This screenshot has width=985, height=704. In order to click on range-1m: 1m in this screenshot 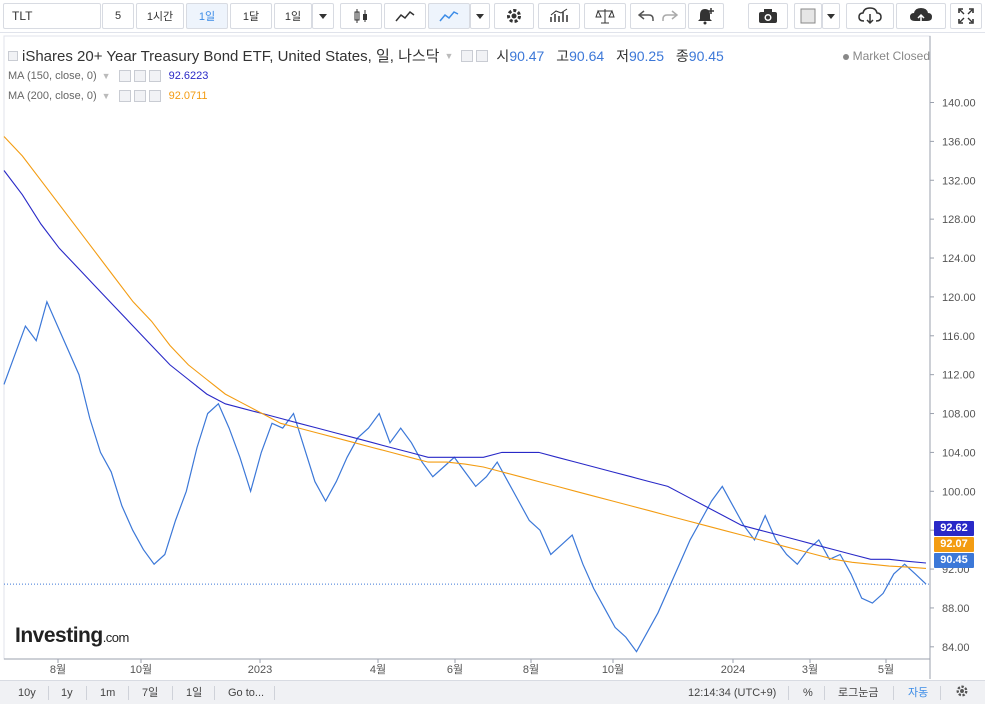, I will do `click(108, 693)`.